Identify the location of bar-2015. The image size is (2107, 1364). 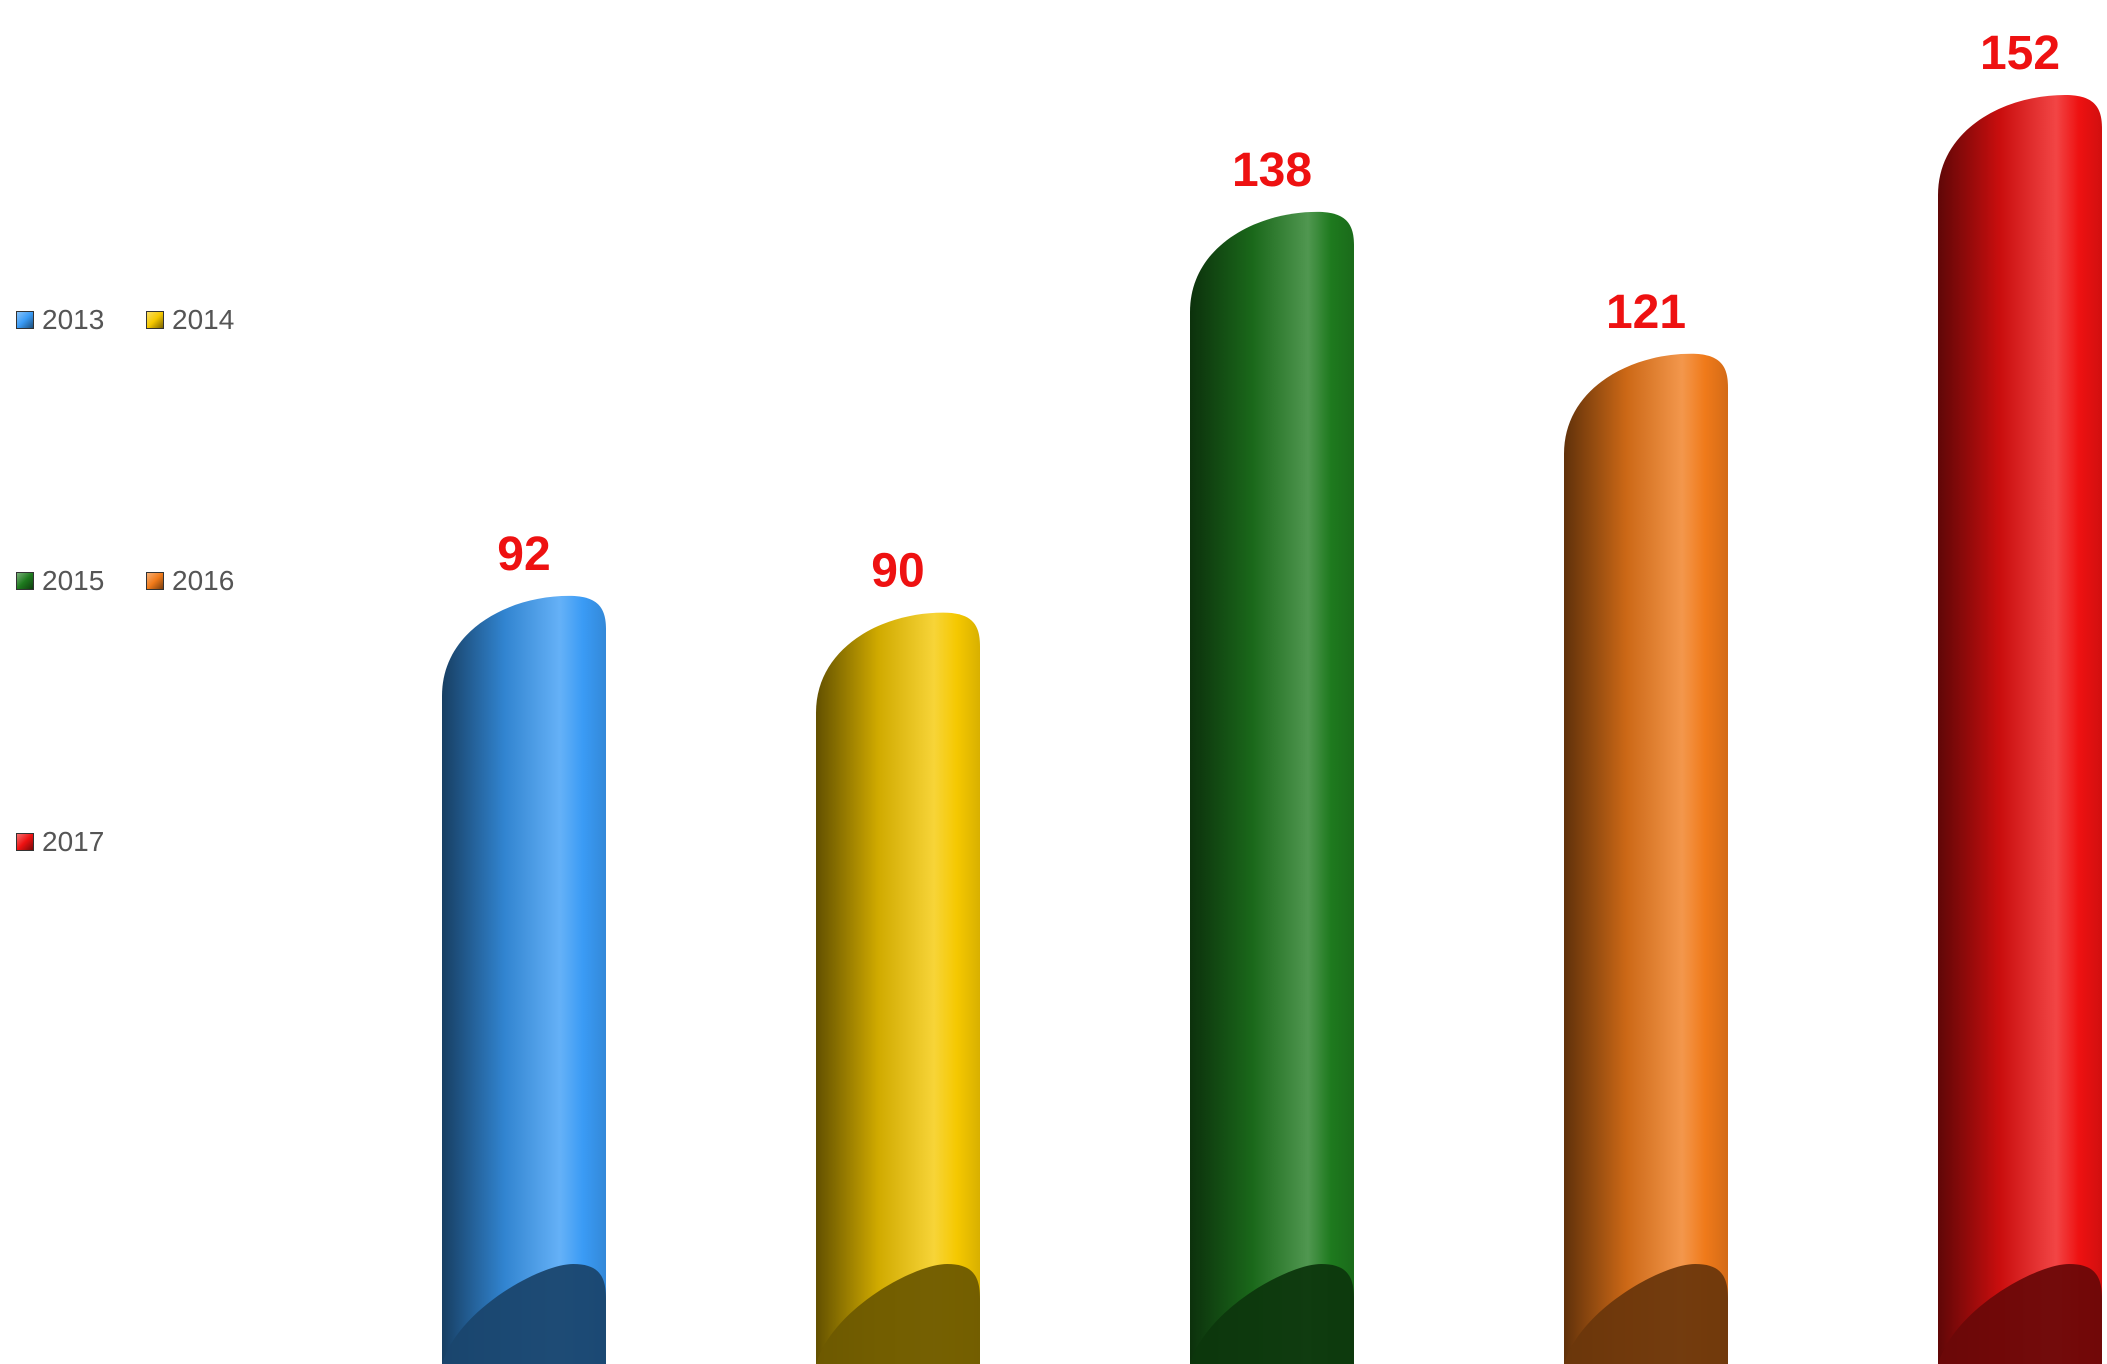
(1272, 787).